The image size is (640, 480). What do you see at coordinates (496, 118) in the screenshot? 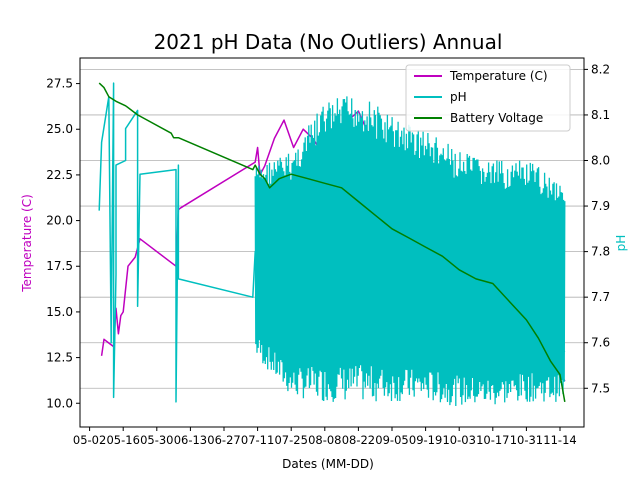
I see `legend-label-battery-voltage: Battery Voltage` at bounding box center [496, 118].